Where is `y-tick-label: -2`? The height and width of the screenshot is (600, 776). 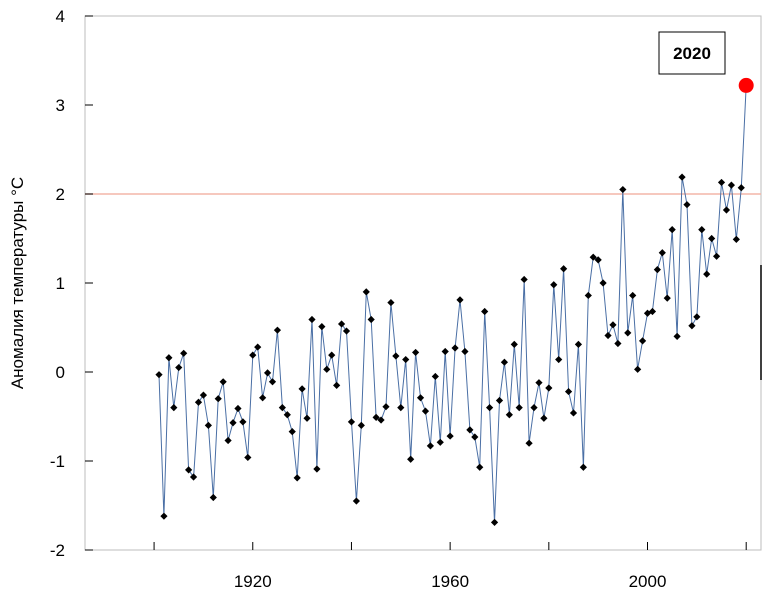 y-tick-label: -2 is located at coordinates (57, 550).